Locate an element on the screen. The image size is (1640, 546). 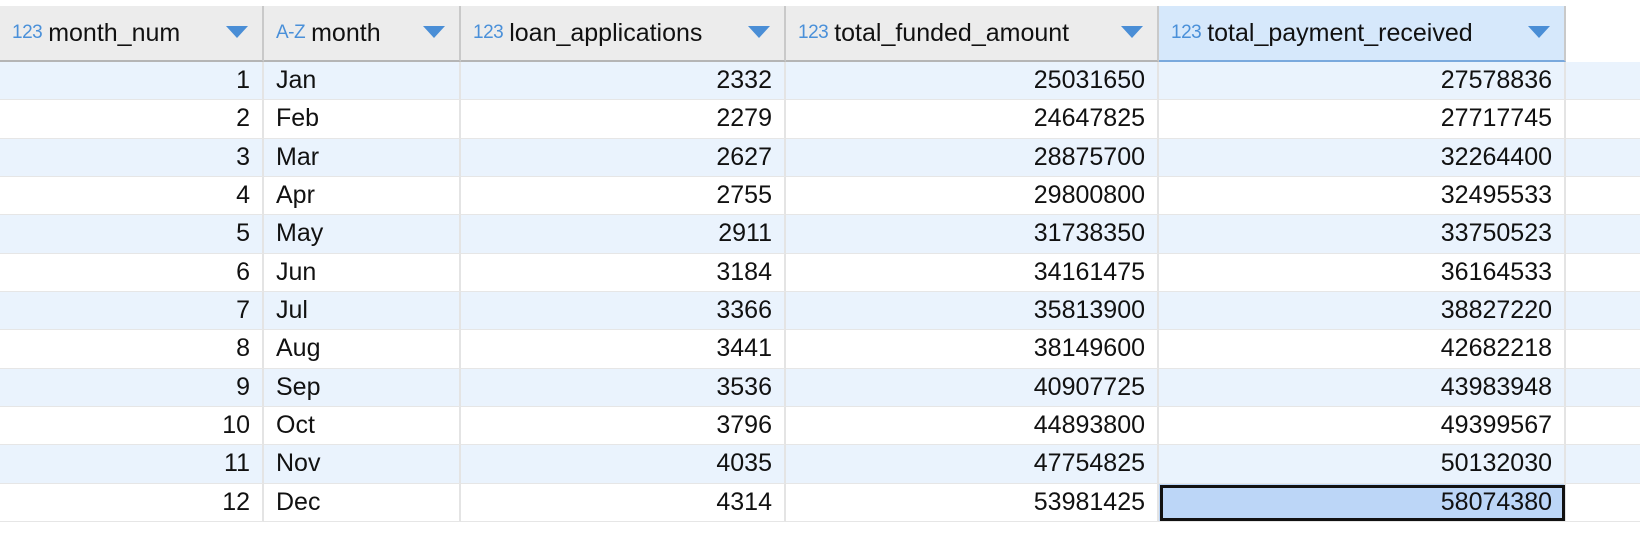
cell-total-funded-amount: 24647825 is located at coordinates (972, 119).